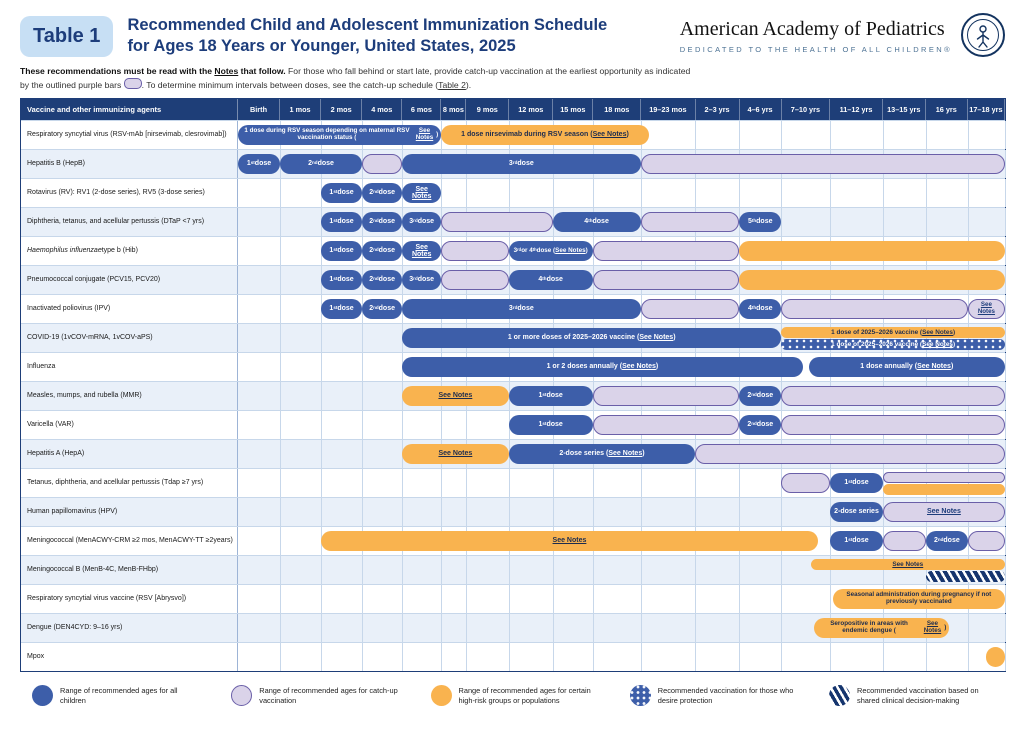 The height and width of the screenshot is (732, 1024). I want to click on age-column-header: 13–15 yrs, so click(904, 110).